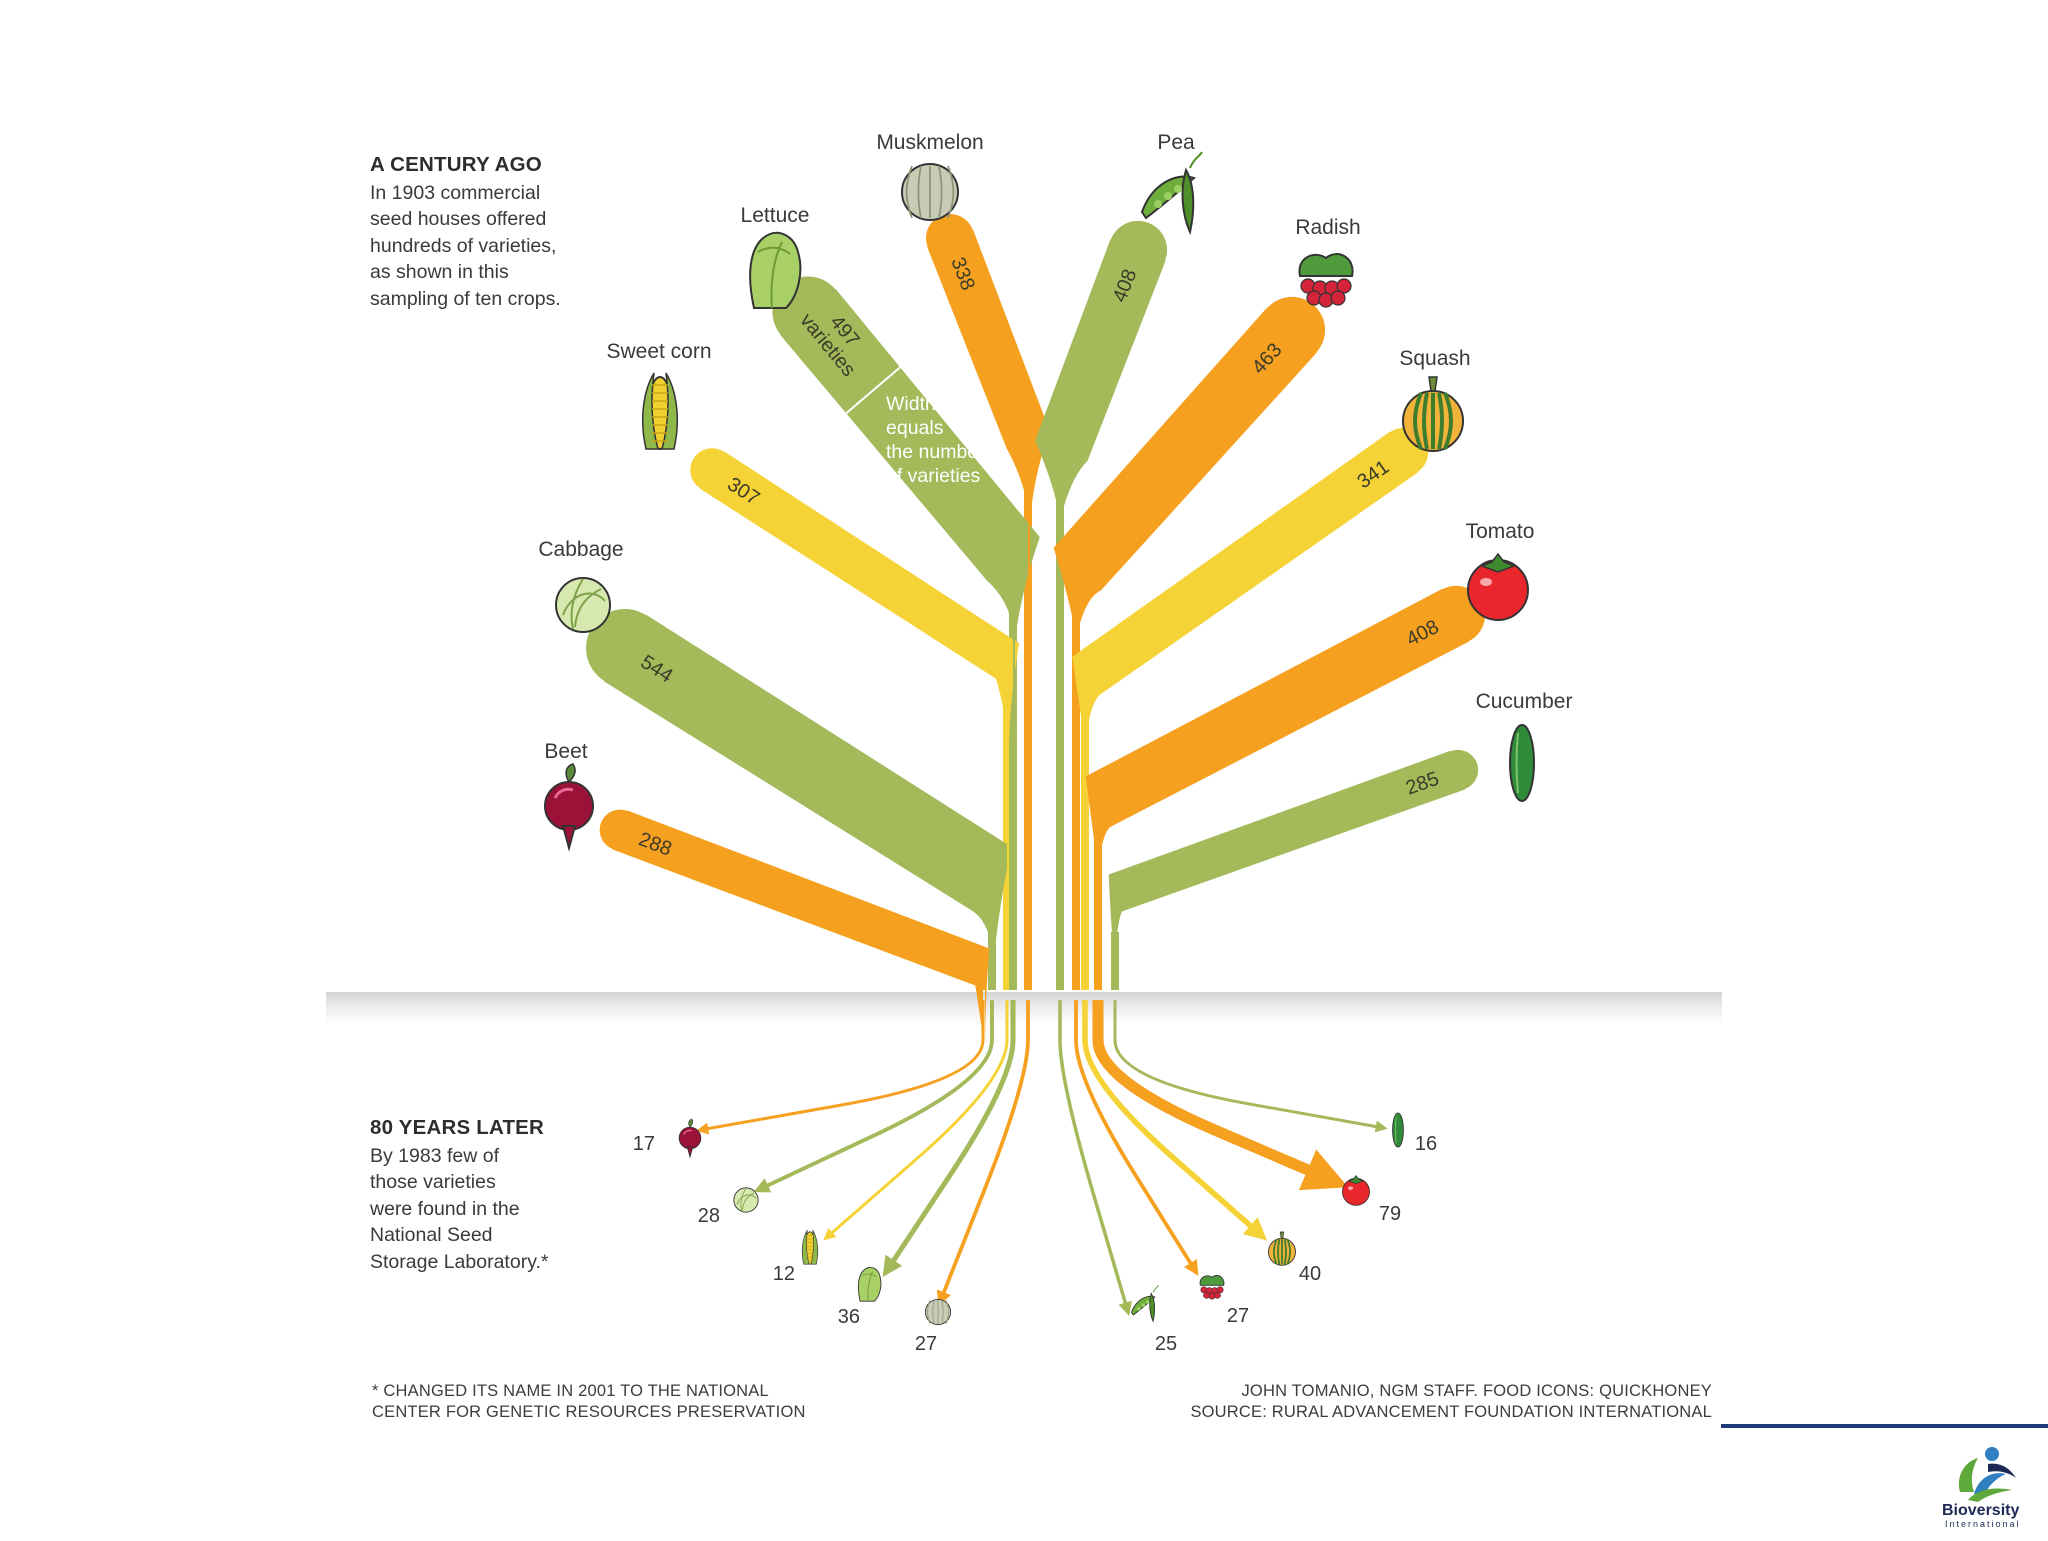 This screenshot has width=2048, height=1541. I want to click on value-1983-muskmelon: 27, so click(926, 1344).